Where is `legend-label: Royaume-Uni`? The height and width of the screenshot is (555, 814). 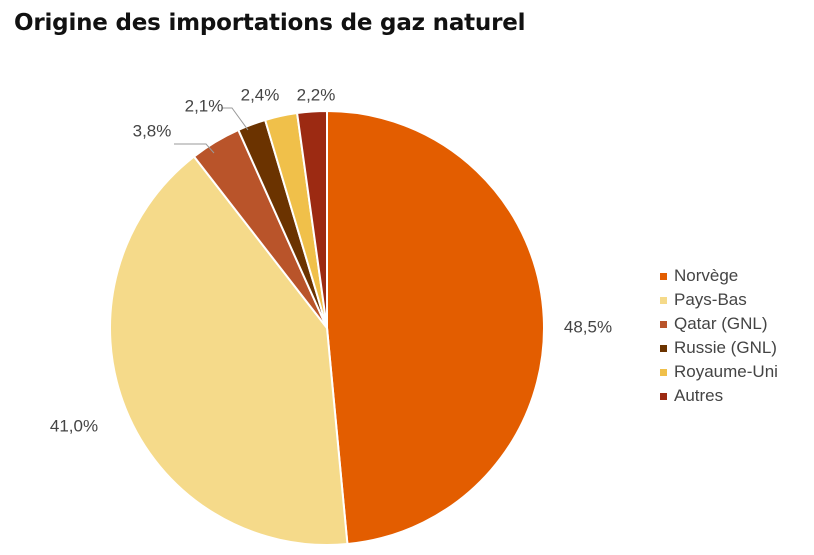
legend-label: Royaume-Uni is located at coordinates (726, 371).